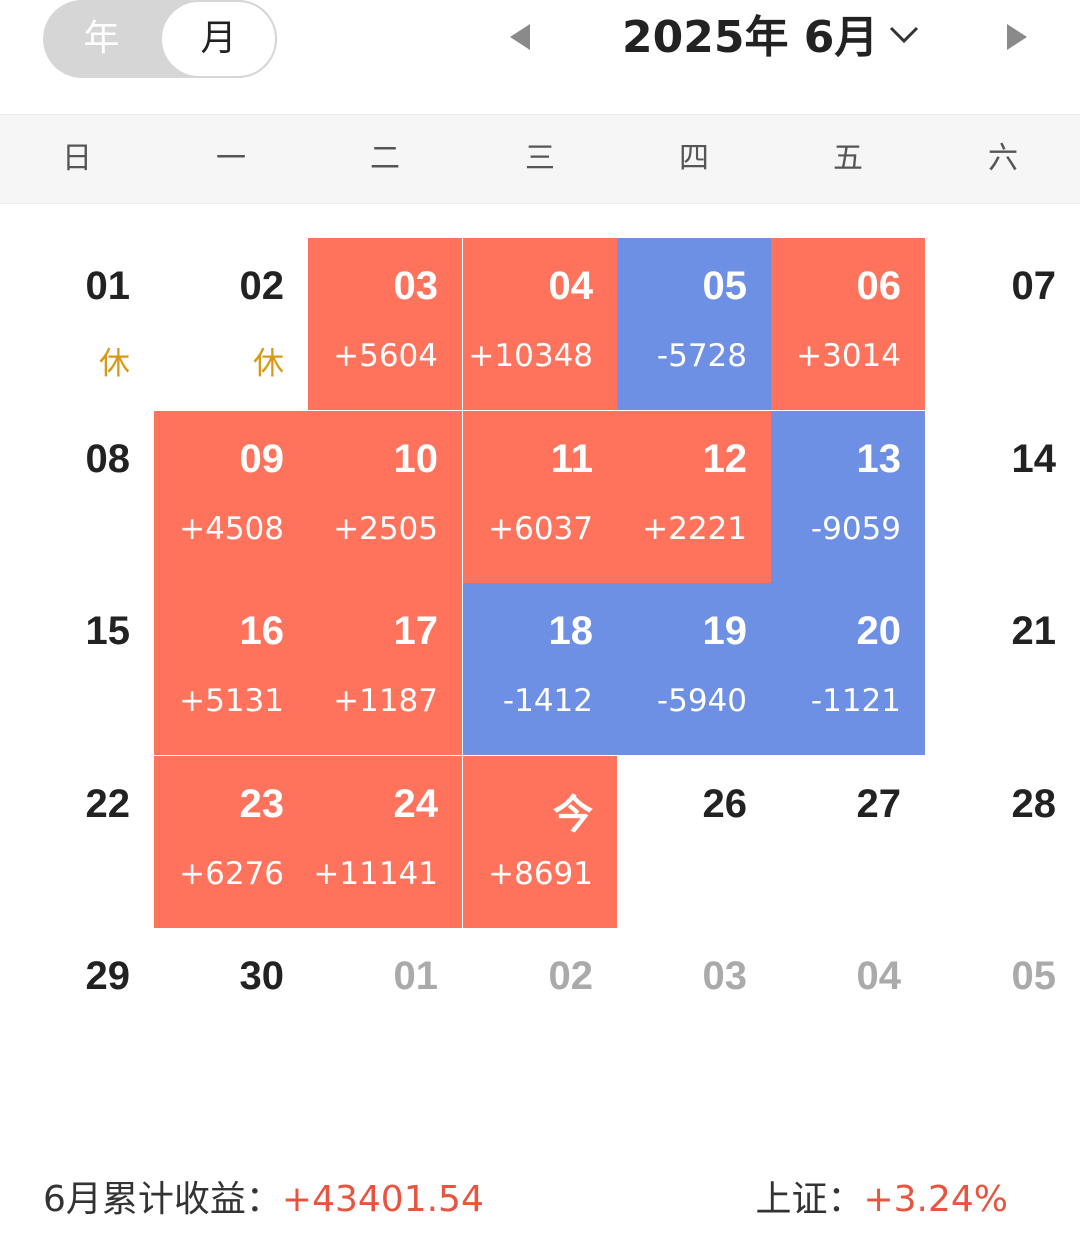 The width and height of the screenshot is (1080, 1246). I want to click on day-number: 21, so click(1034, 631).